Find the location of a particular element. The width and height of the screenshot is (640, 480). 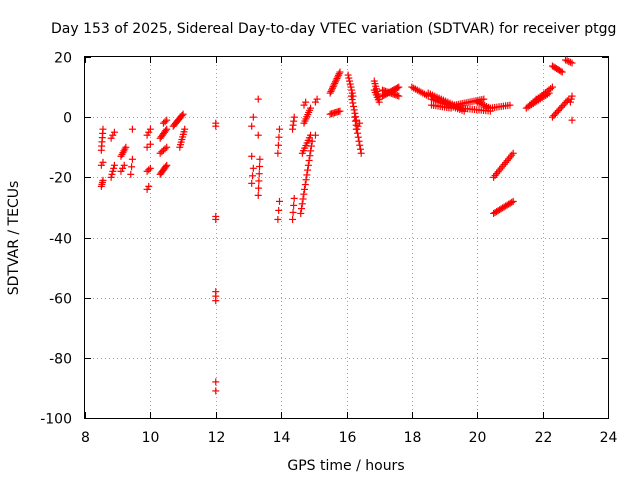

x-tick-labels: 8 10 12 14 16 18 20 22 24 is located at coordinates (349, 438).